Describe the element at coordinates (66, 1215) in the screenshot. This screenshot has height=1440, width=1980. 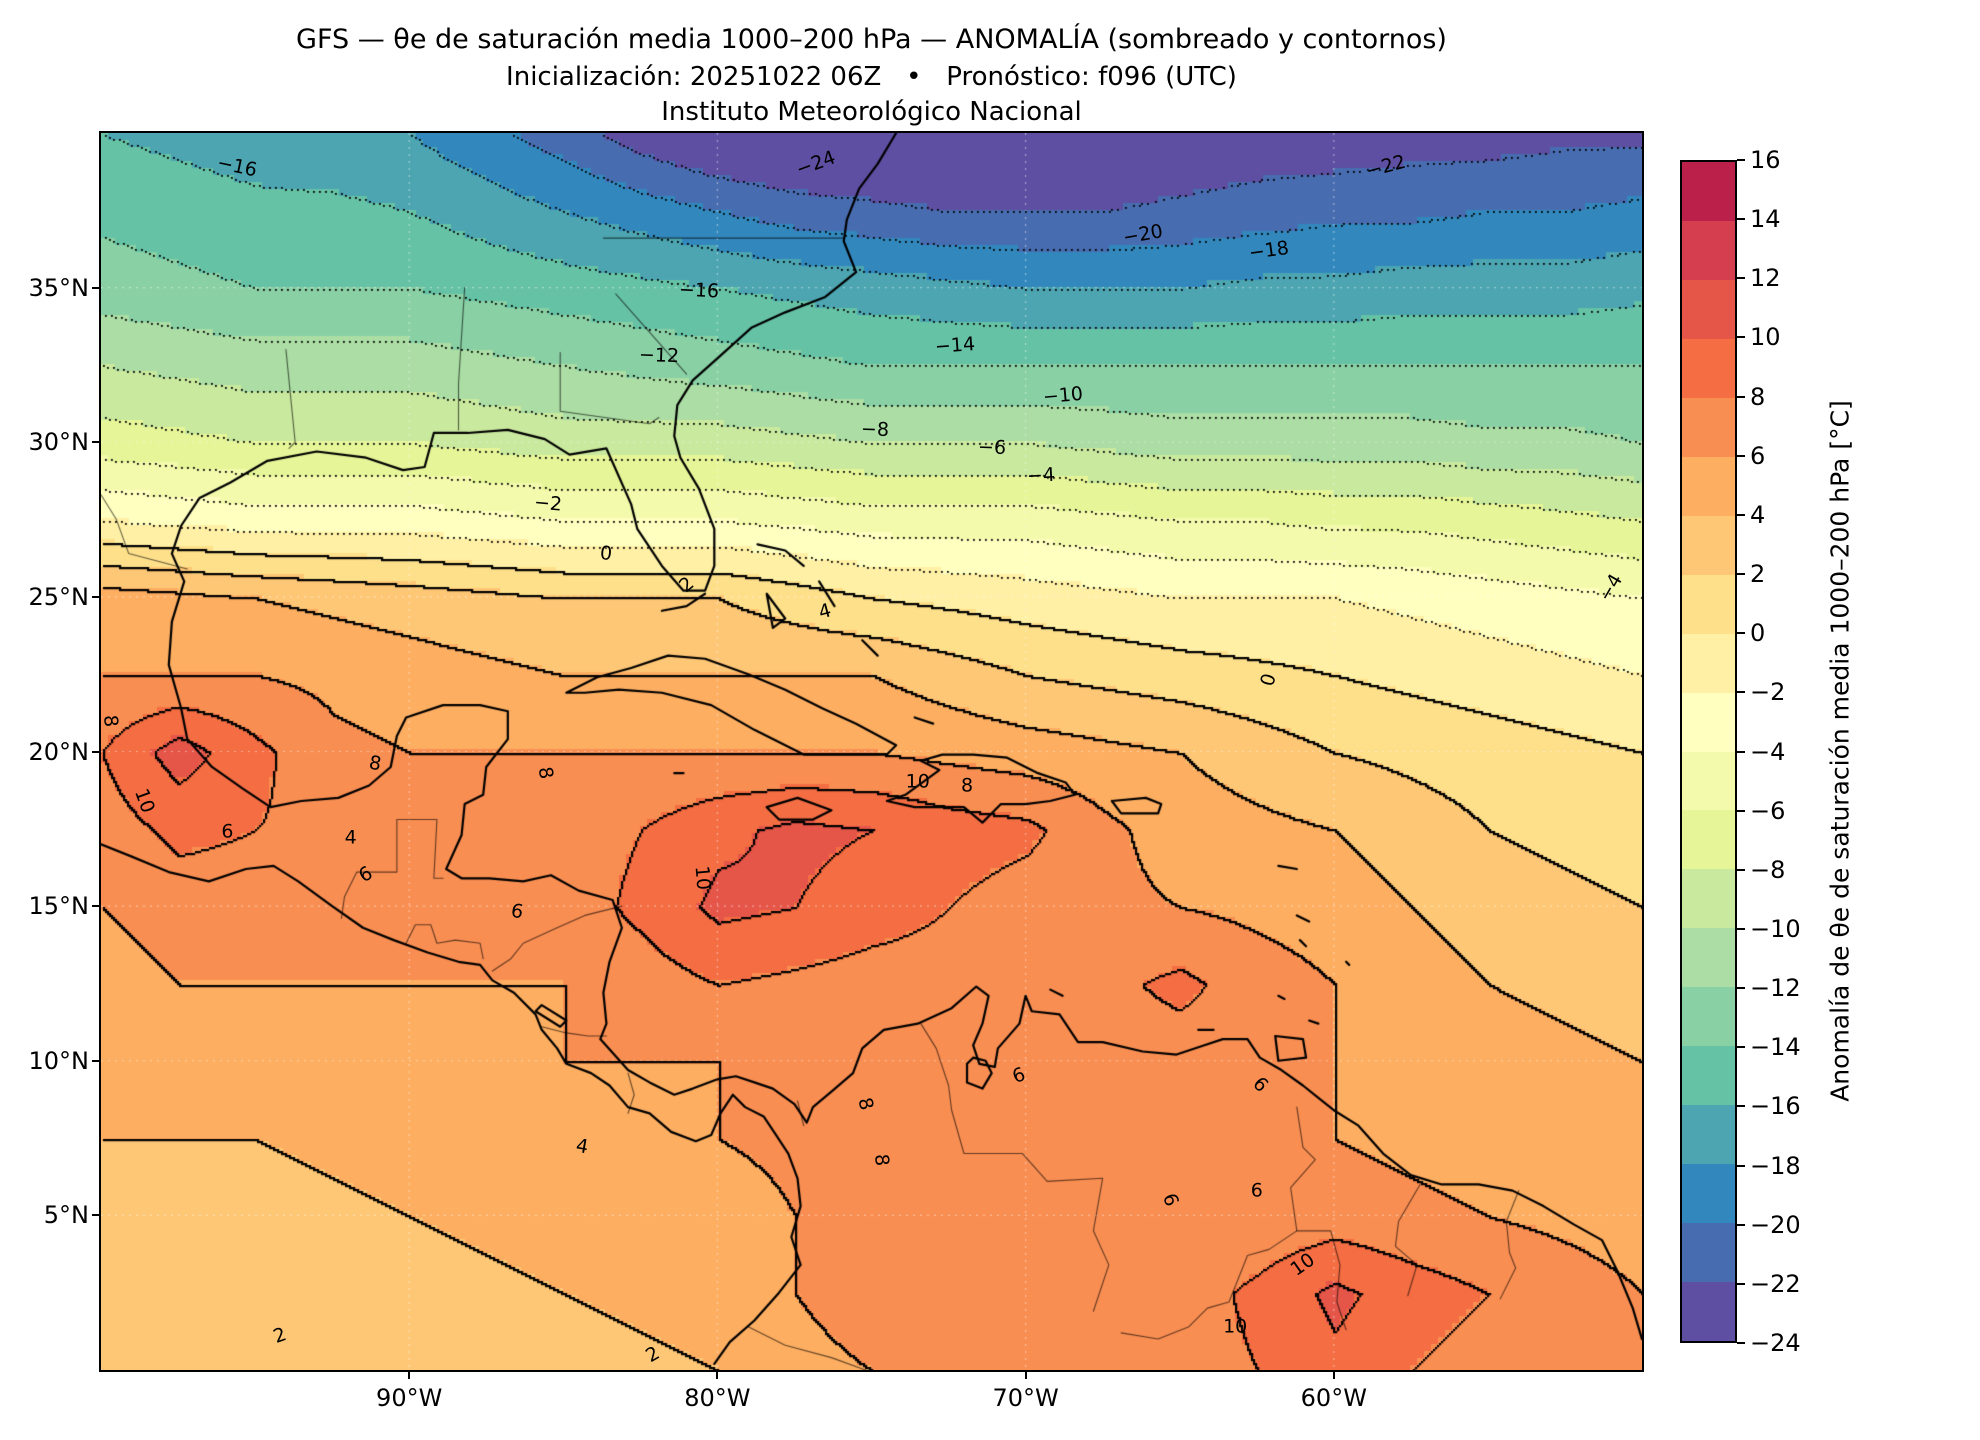
I see `y-tick-label: 5°N` at that location.